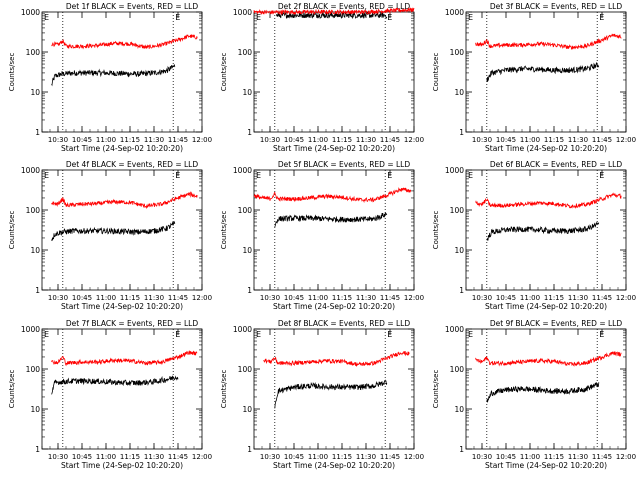 The height and width of the screenshot is (480, 640). What do you see at coordinates (344, 323) in the screenshot?
I see `chart-title: Det 8f BLACK = Events, RED = LLD` at bounding box center [344, 323].